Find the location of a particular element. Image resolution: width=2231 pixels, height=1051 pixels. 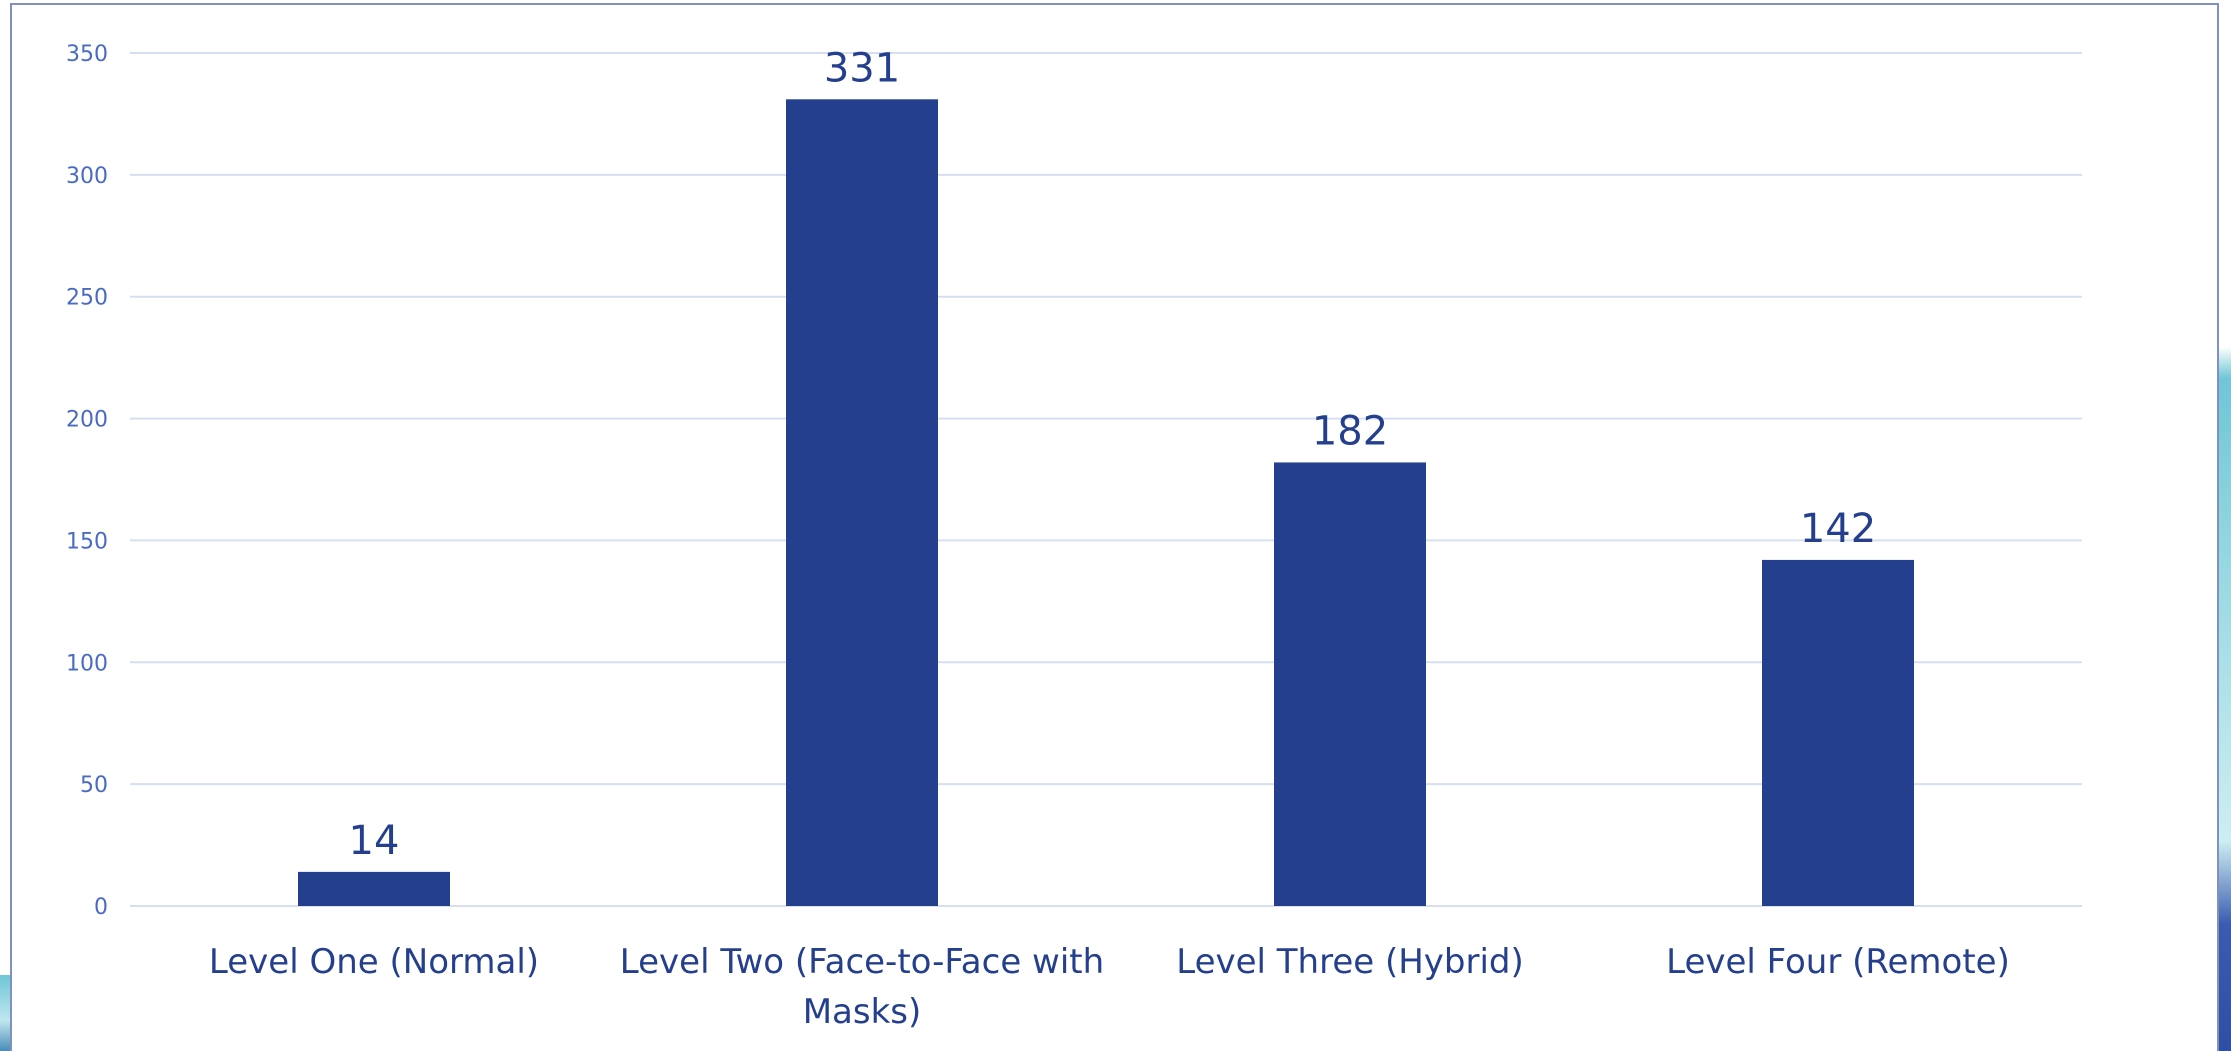

data-label-2: 331 is located at coordinates (862, 68).